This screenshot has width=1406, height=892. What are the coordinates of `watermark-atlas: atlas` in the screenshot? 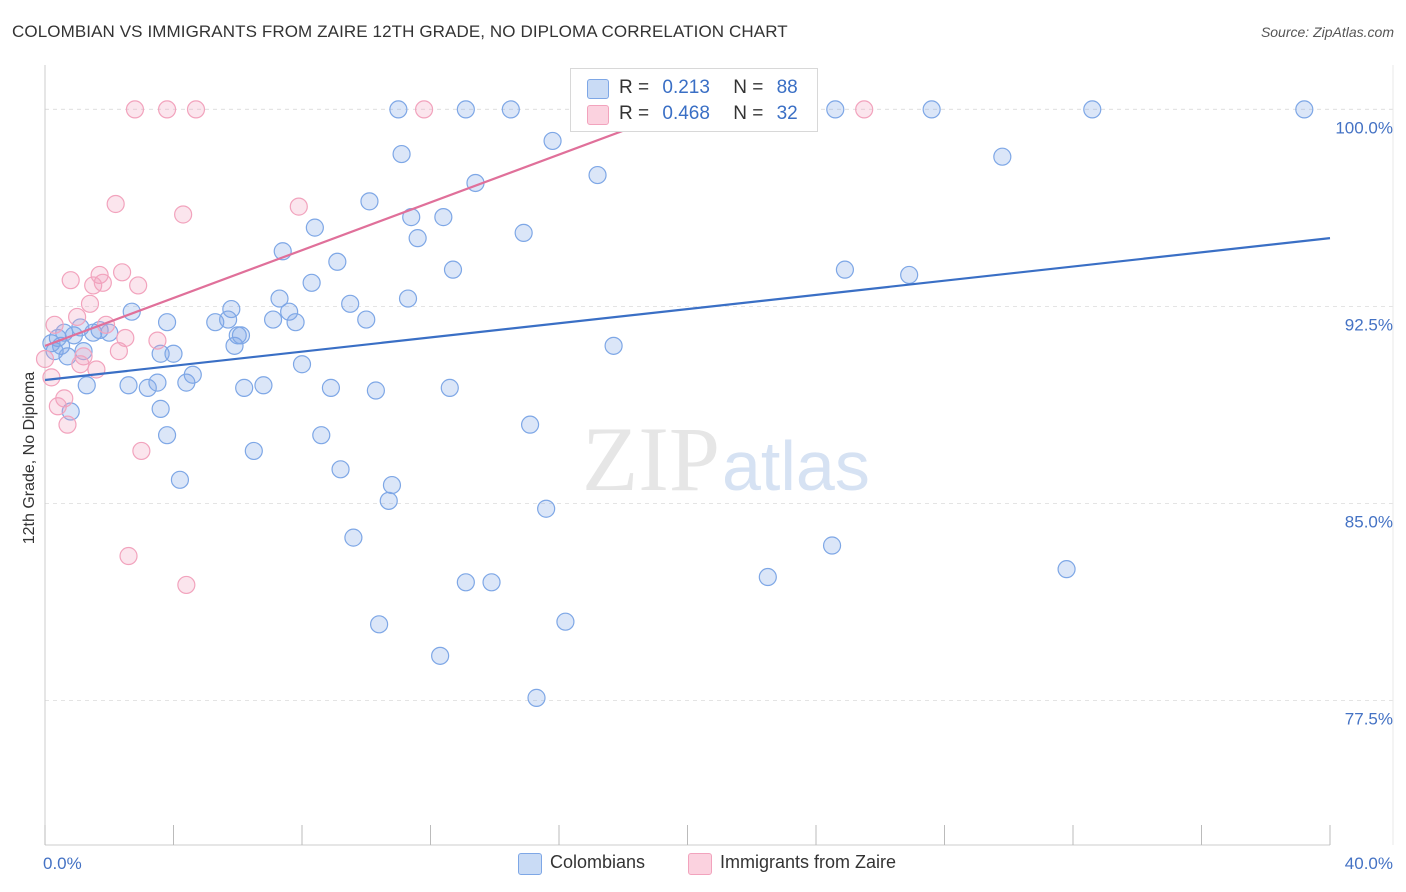 It's located at (796, 466).